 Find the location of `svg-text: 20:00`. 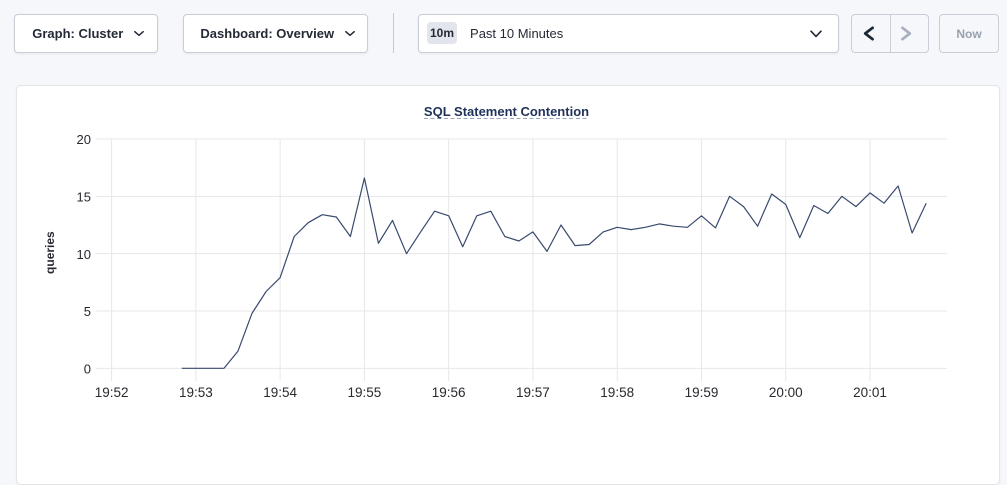

svg-text: 20:00 is located at coordinates (786, 392).